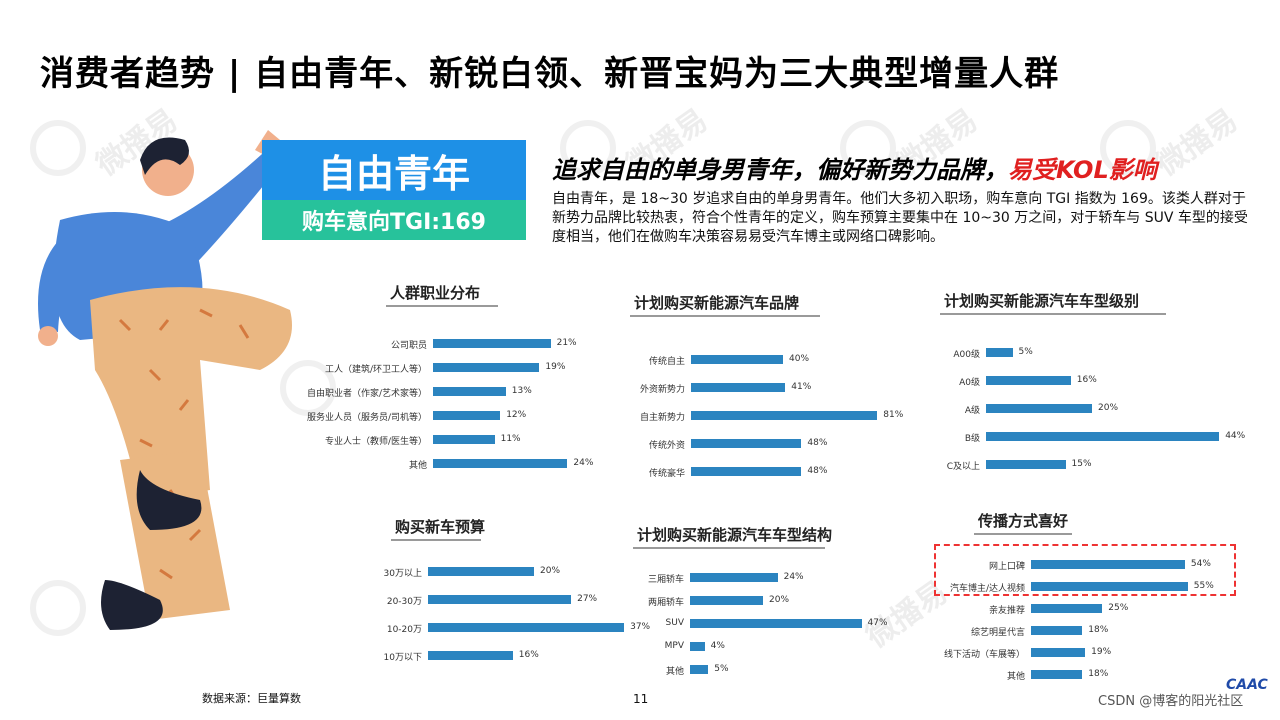 The image size is (1280, 720). What do you see at coordinates (969, 383) in the screenshot?
I see `category-label: A0级` at bounding box center [969, 383].